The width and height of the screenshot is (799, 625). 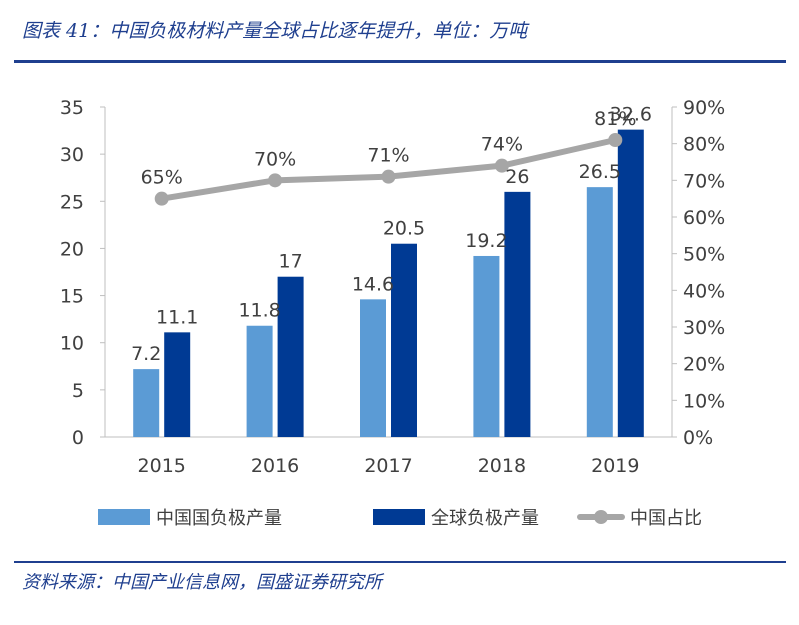 I want to click on figure-title: 图表 41：中国负极材料产量全球占比逐年提升，单位：万吨, so click(x=275, y=31).